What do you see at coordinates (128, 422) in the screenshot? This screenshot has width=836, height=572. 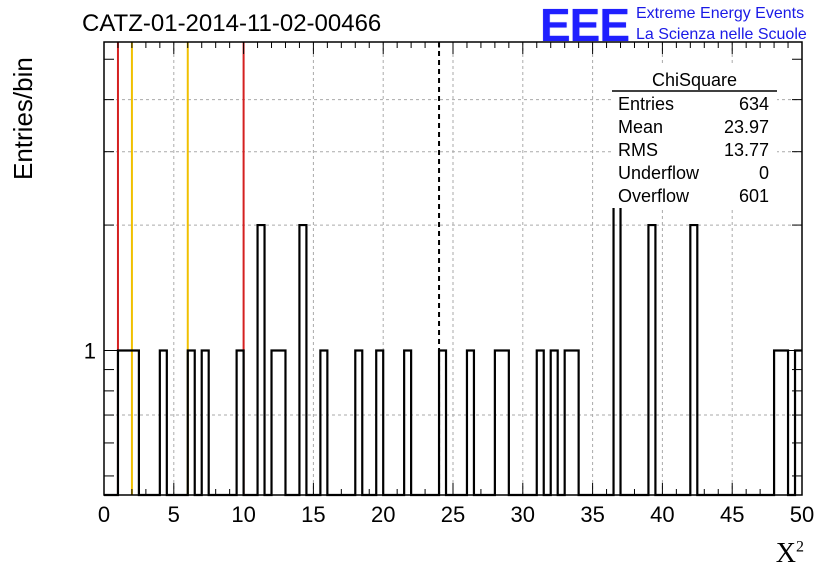 I see `histogram-bar` at bounding box center [128, 422].